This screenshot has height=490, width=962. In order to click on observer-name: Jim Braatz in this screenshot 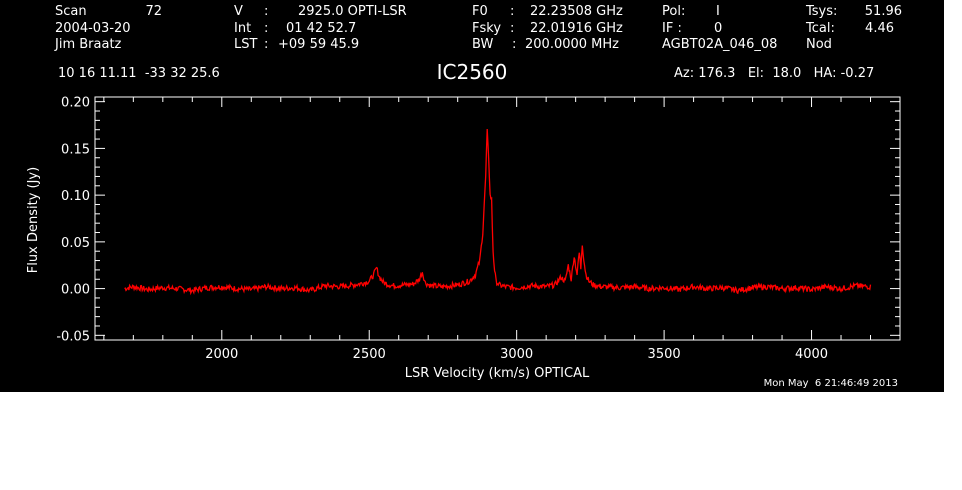, I will do `click(88, 44)`.